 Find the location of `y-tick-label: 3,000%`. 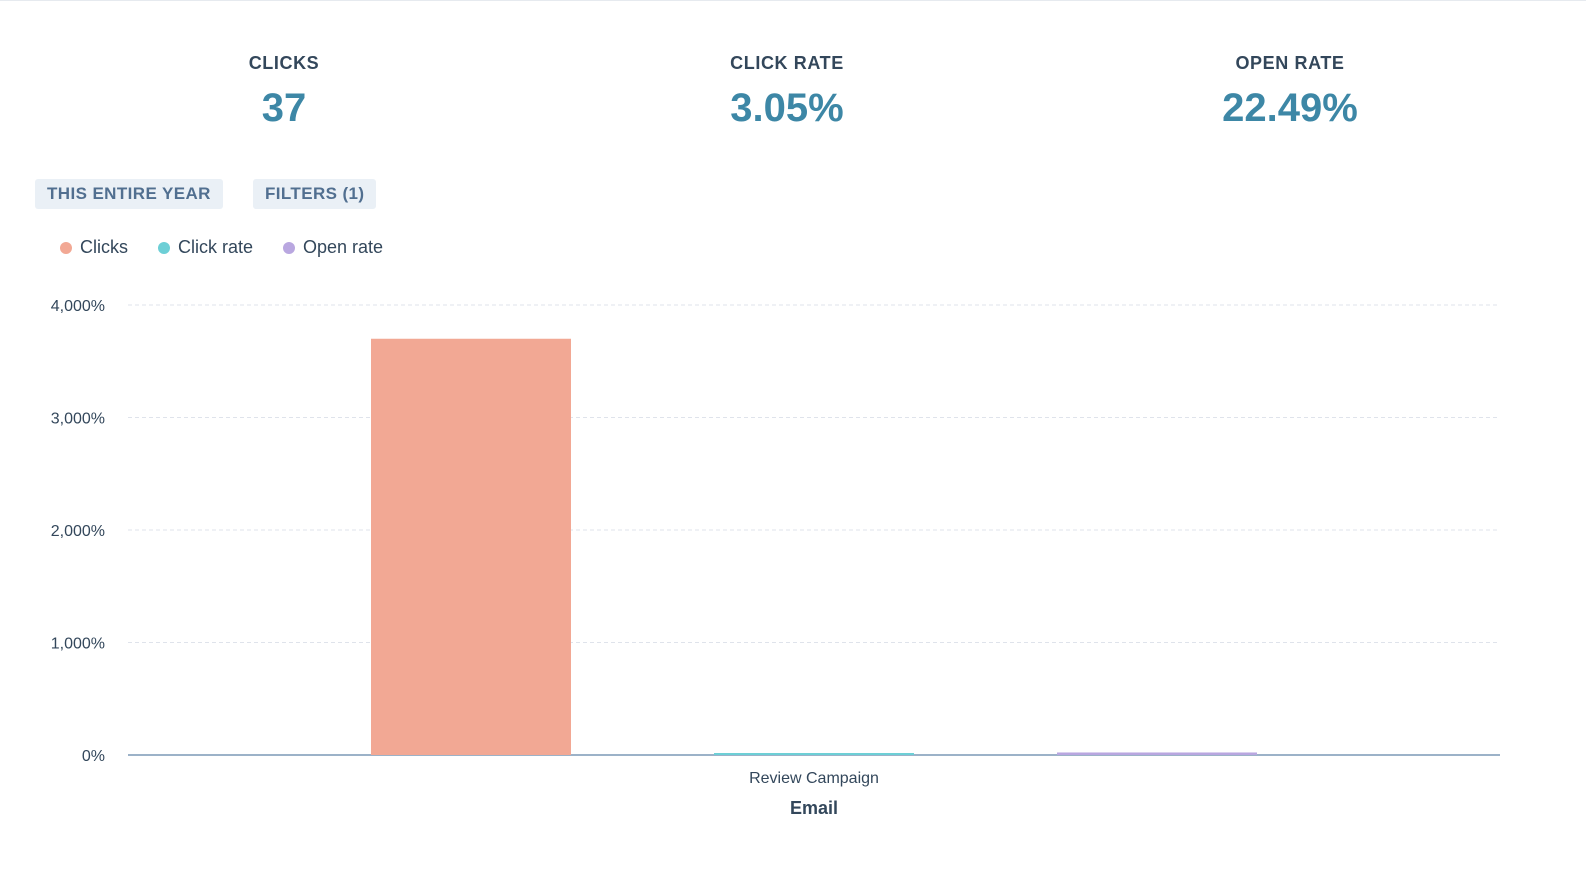

y-tick-label: 3,000% is located at coordinates (78, 419).